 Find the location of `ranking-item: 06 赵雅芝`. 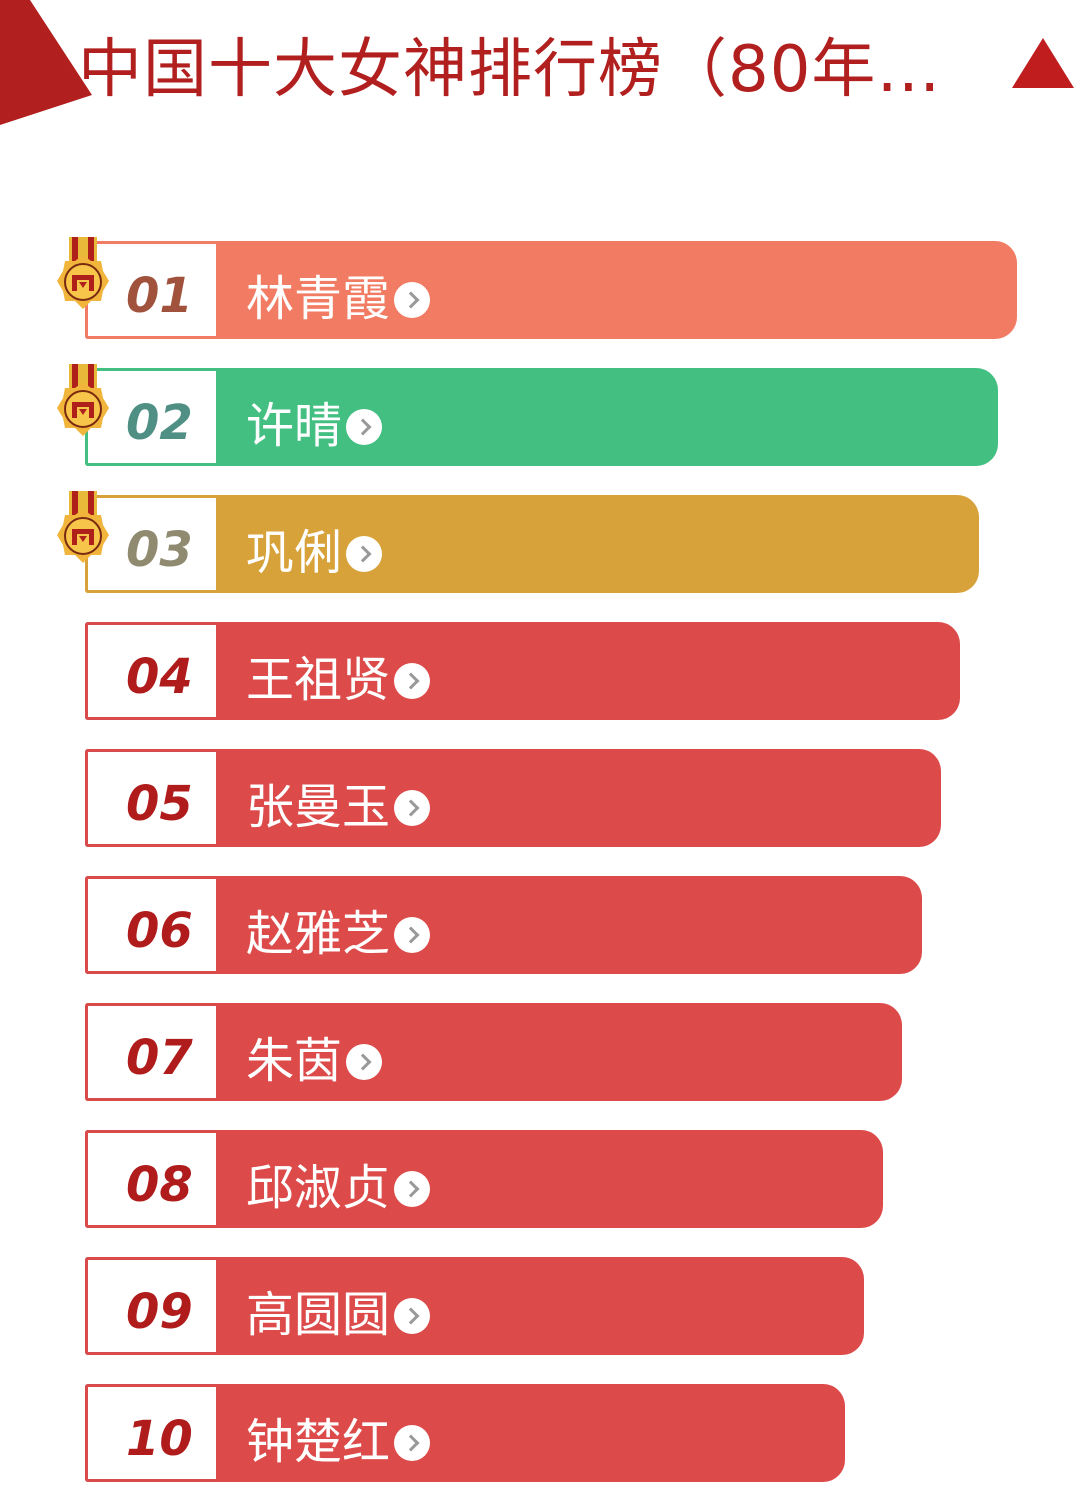

ranking-item: 06 赵雅芝 is located at coordinates (503, 925).